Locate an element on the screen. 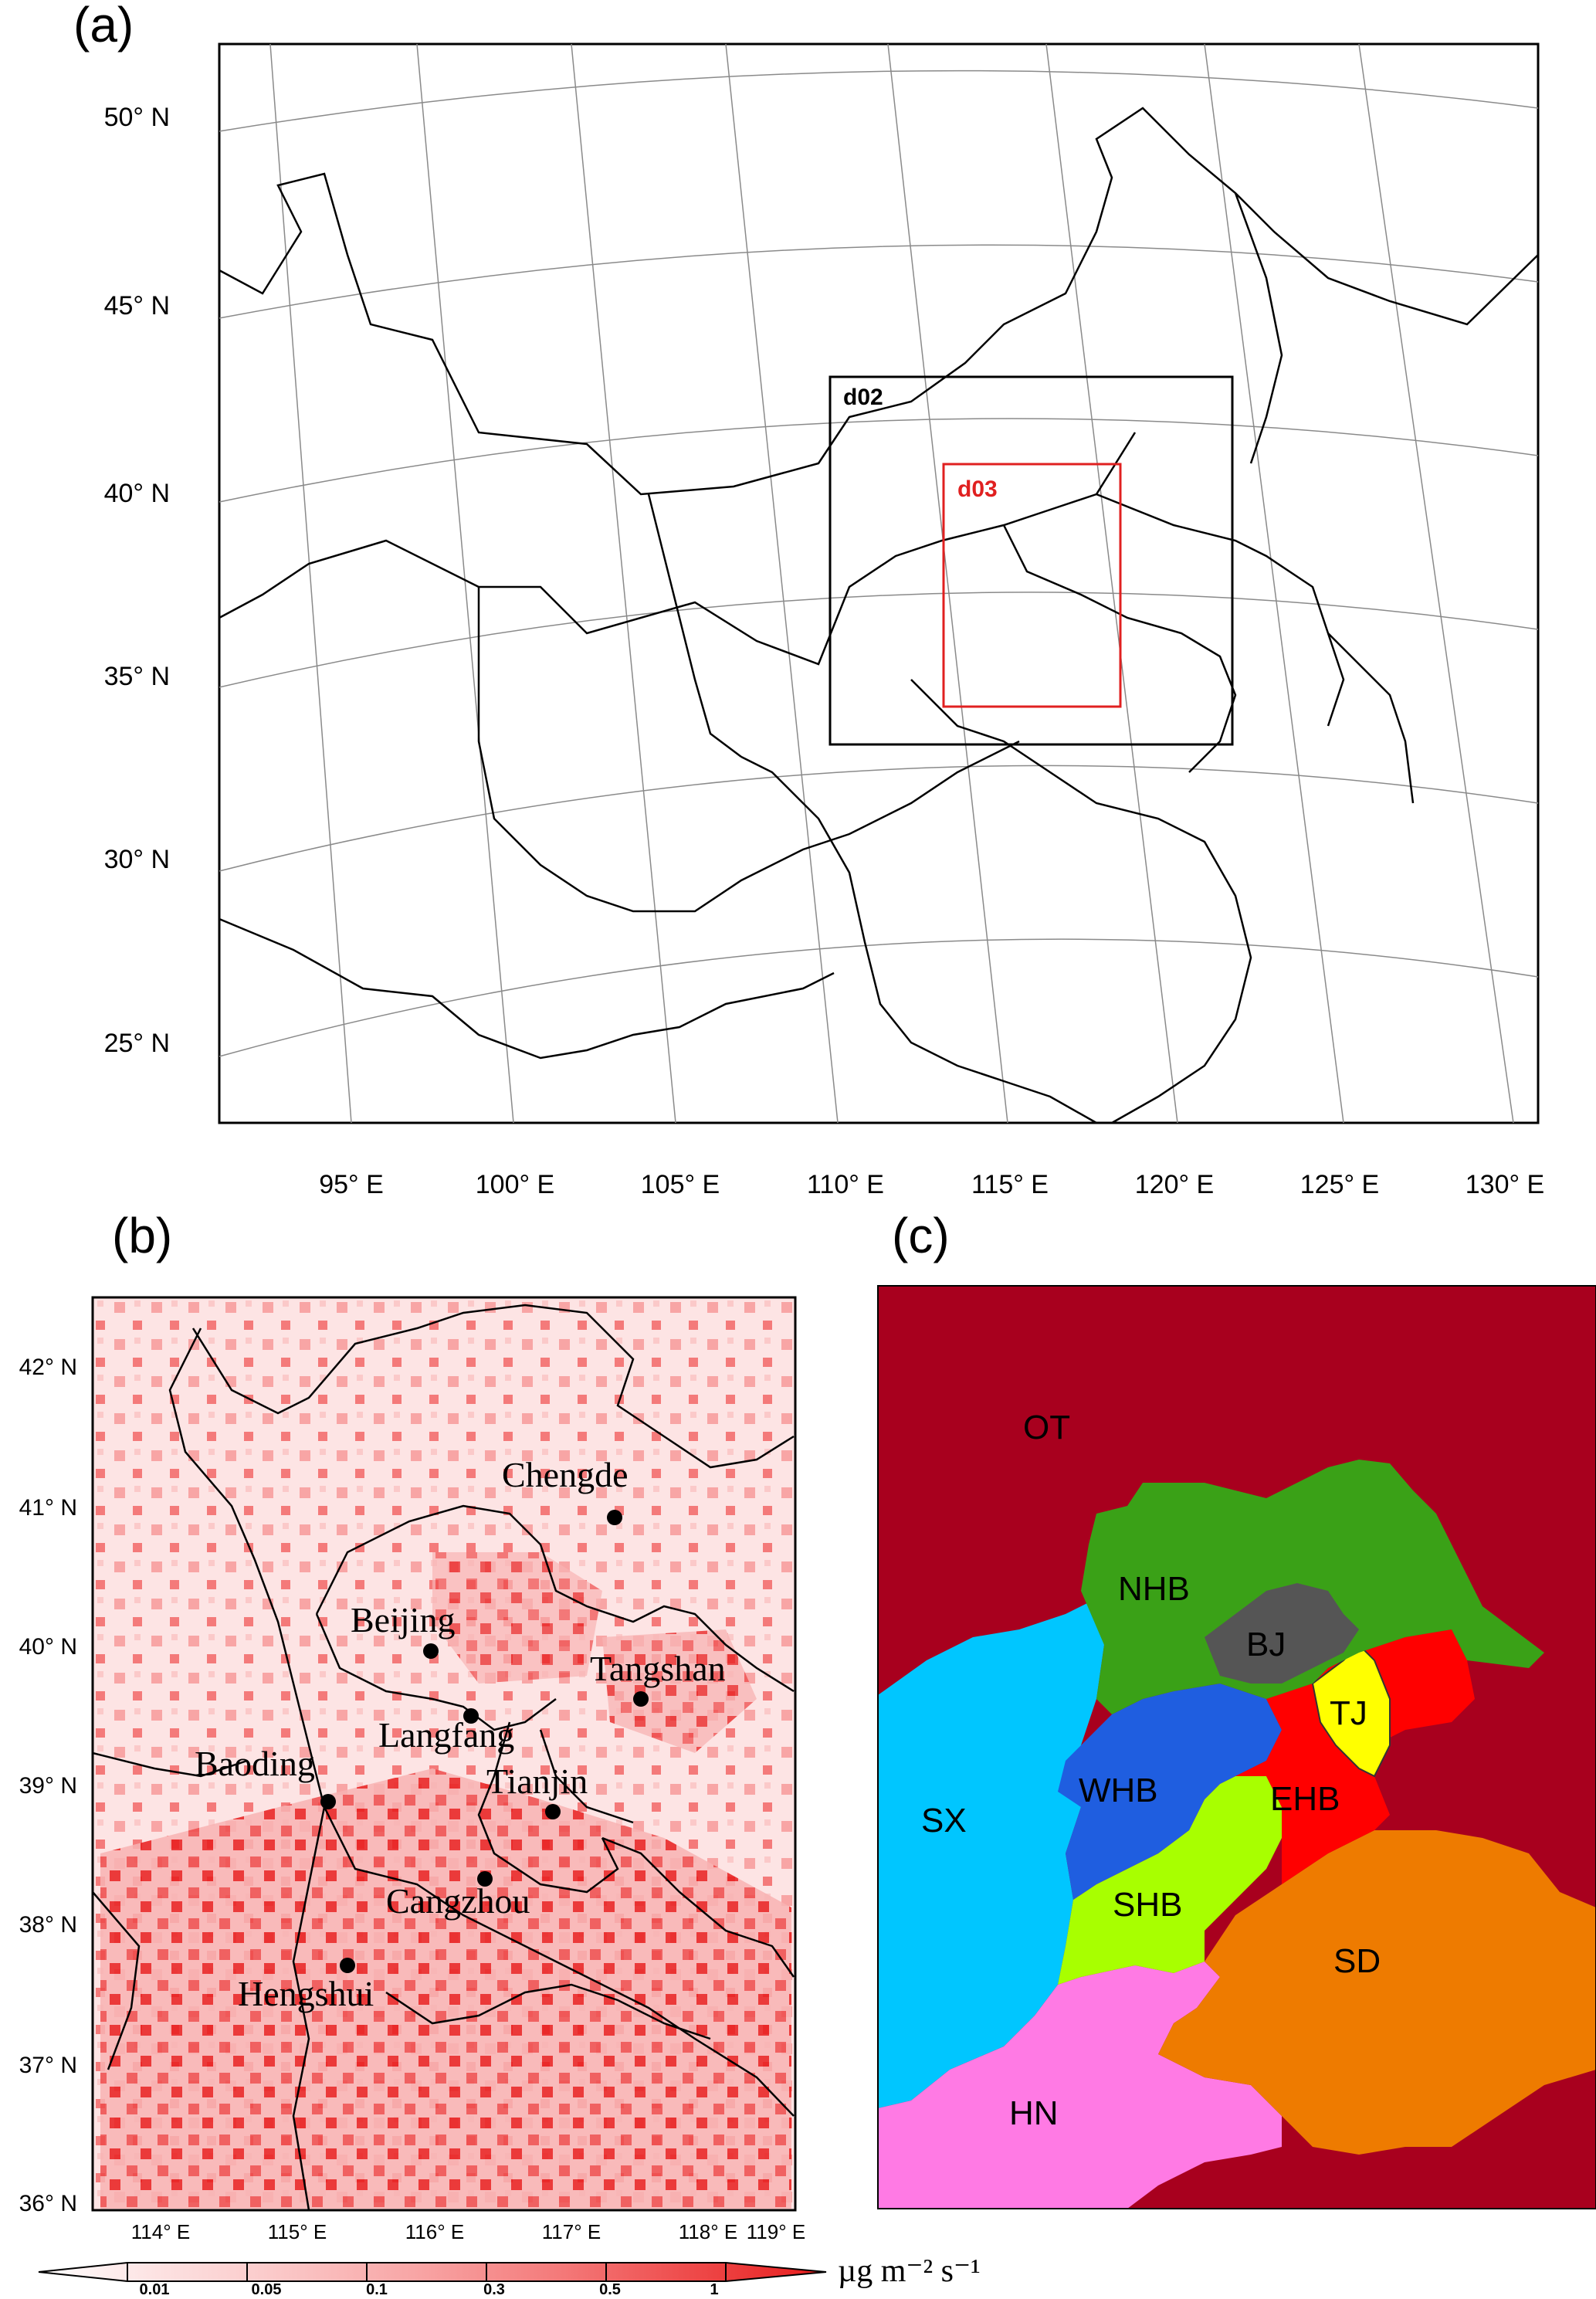 The width and height of the screenshot is (1596, 2299). colorbar-tick-4: 0.5 is located at coordinates (610, 2289).